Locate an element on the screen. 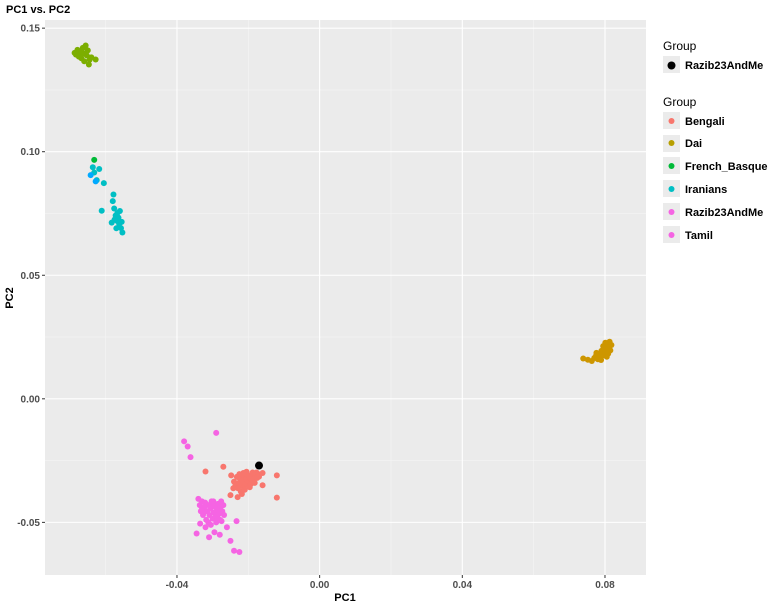 The image size is (768, 608). scatter-point-french-basque-green is located at coordinates (94, 159).